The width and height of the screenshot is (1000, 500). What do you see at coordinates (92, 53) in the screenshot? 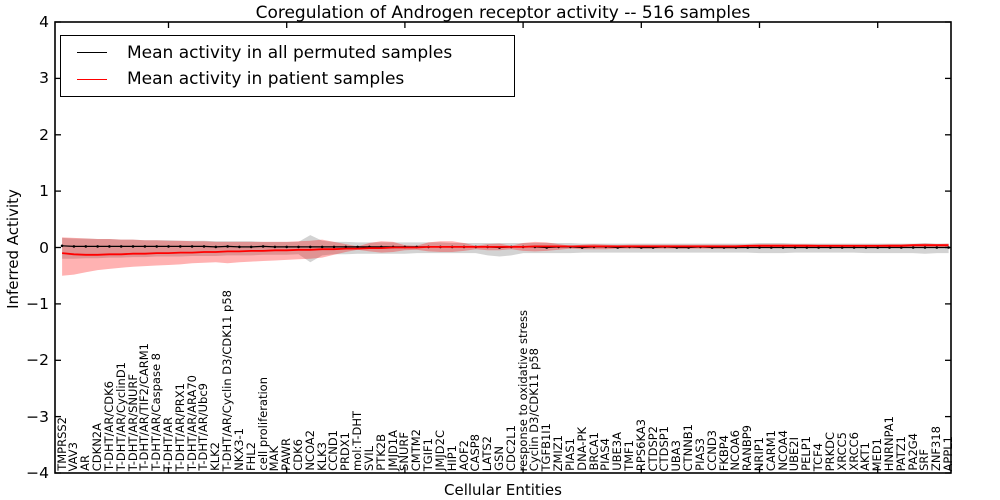
I see `legend-line-permuted-icon` at bounding box center [92, 53].